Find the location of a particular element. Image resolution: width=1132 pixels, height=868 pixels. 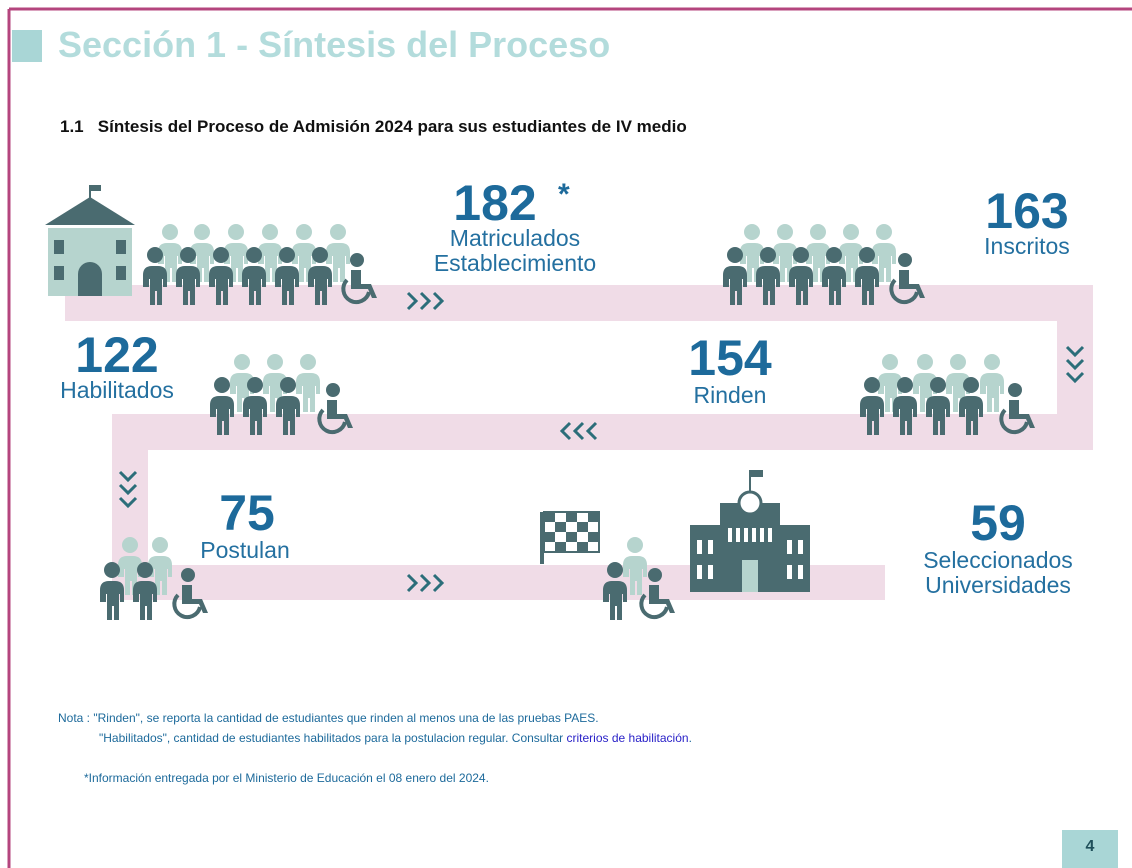

stage-label: Matriculados Establecimiento is located at coordinates (515, 251).